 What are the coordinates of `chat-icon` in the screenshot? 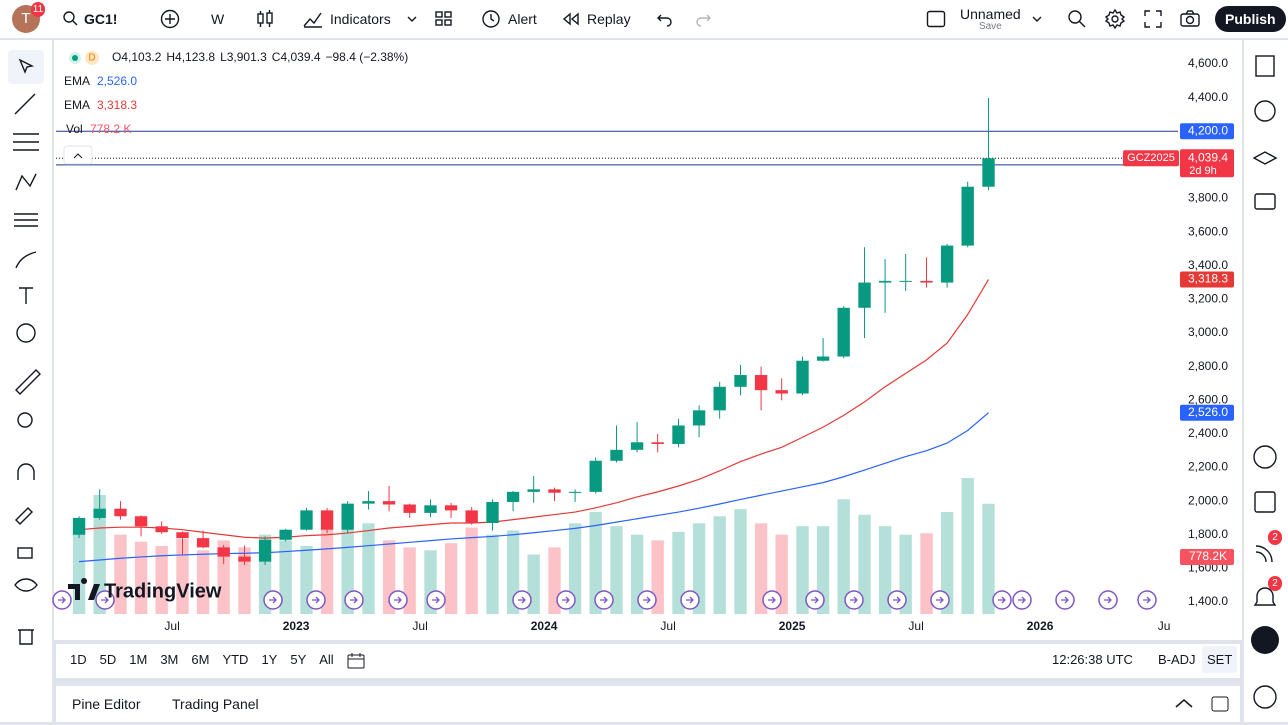 It's located at (1265, 201).